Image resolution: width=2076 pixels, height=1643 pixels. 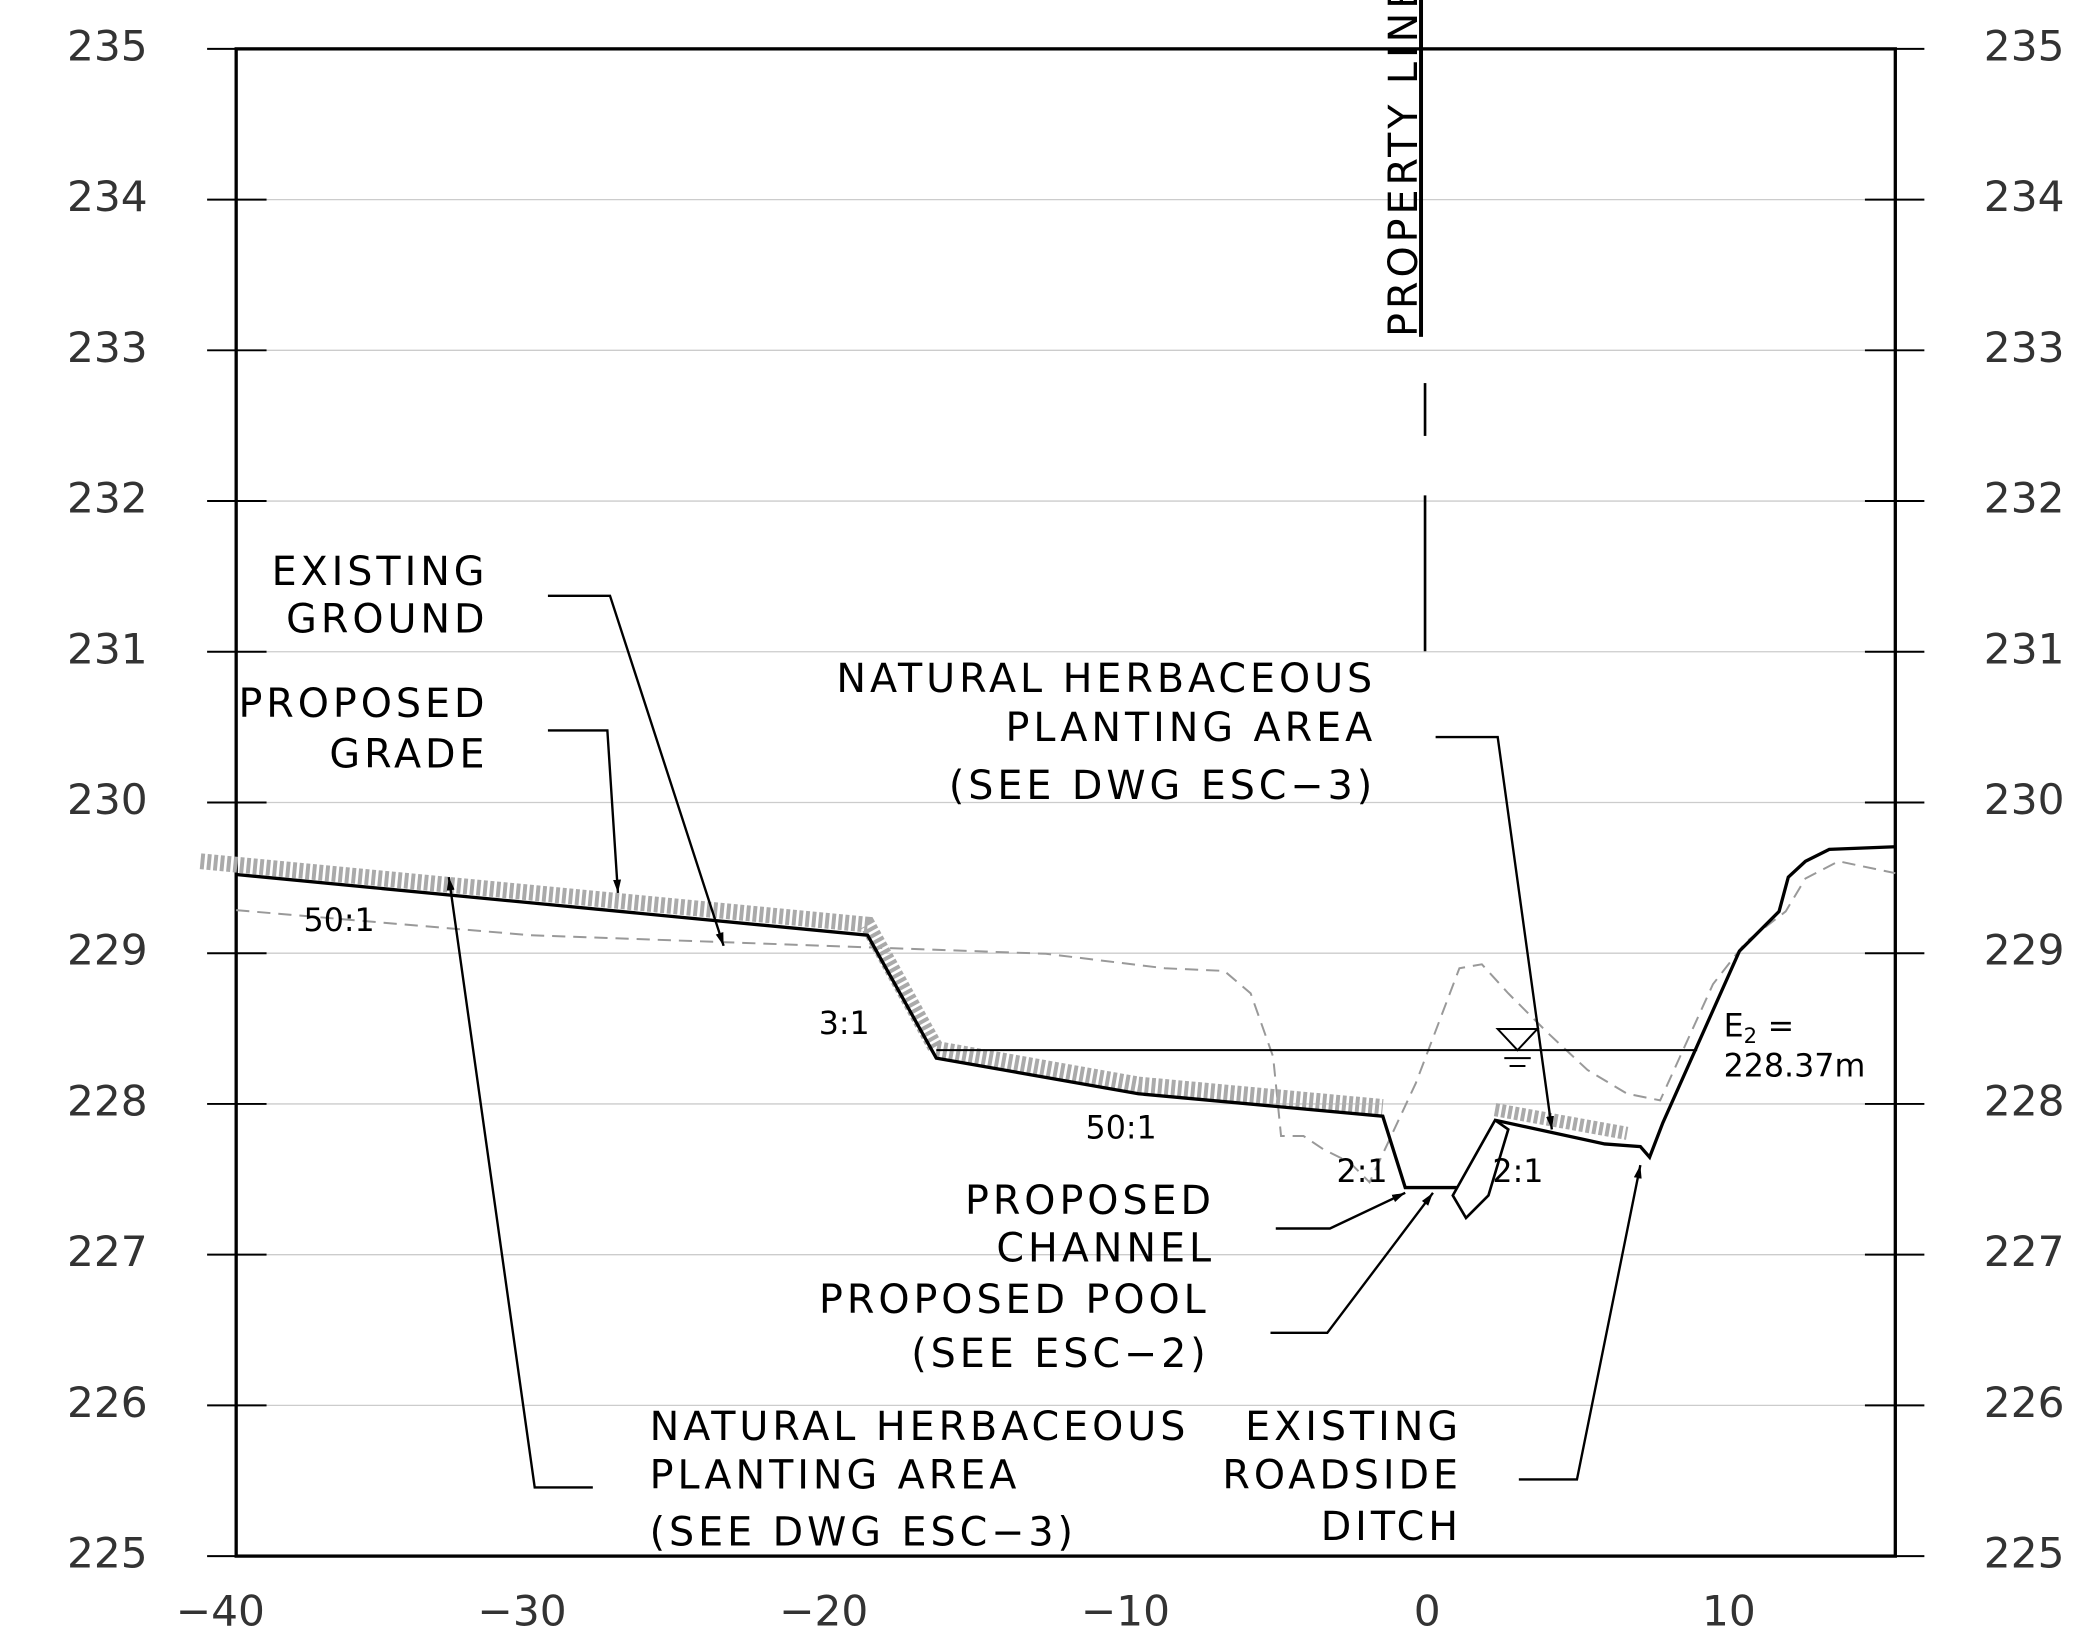 What do you see at coordinates (1391, 1527) in the screenshot?
I see `label: DITCH` at bounding box center [1391, 1527].